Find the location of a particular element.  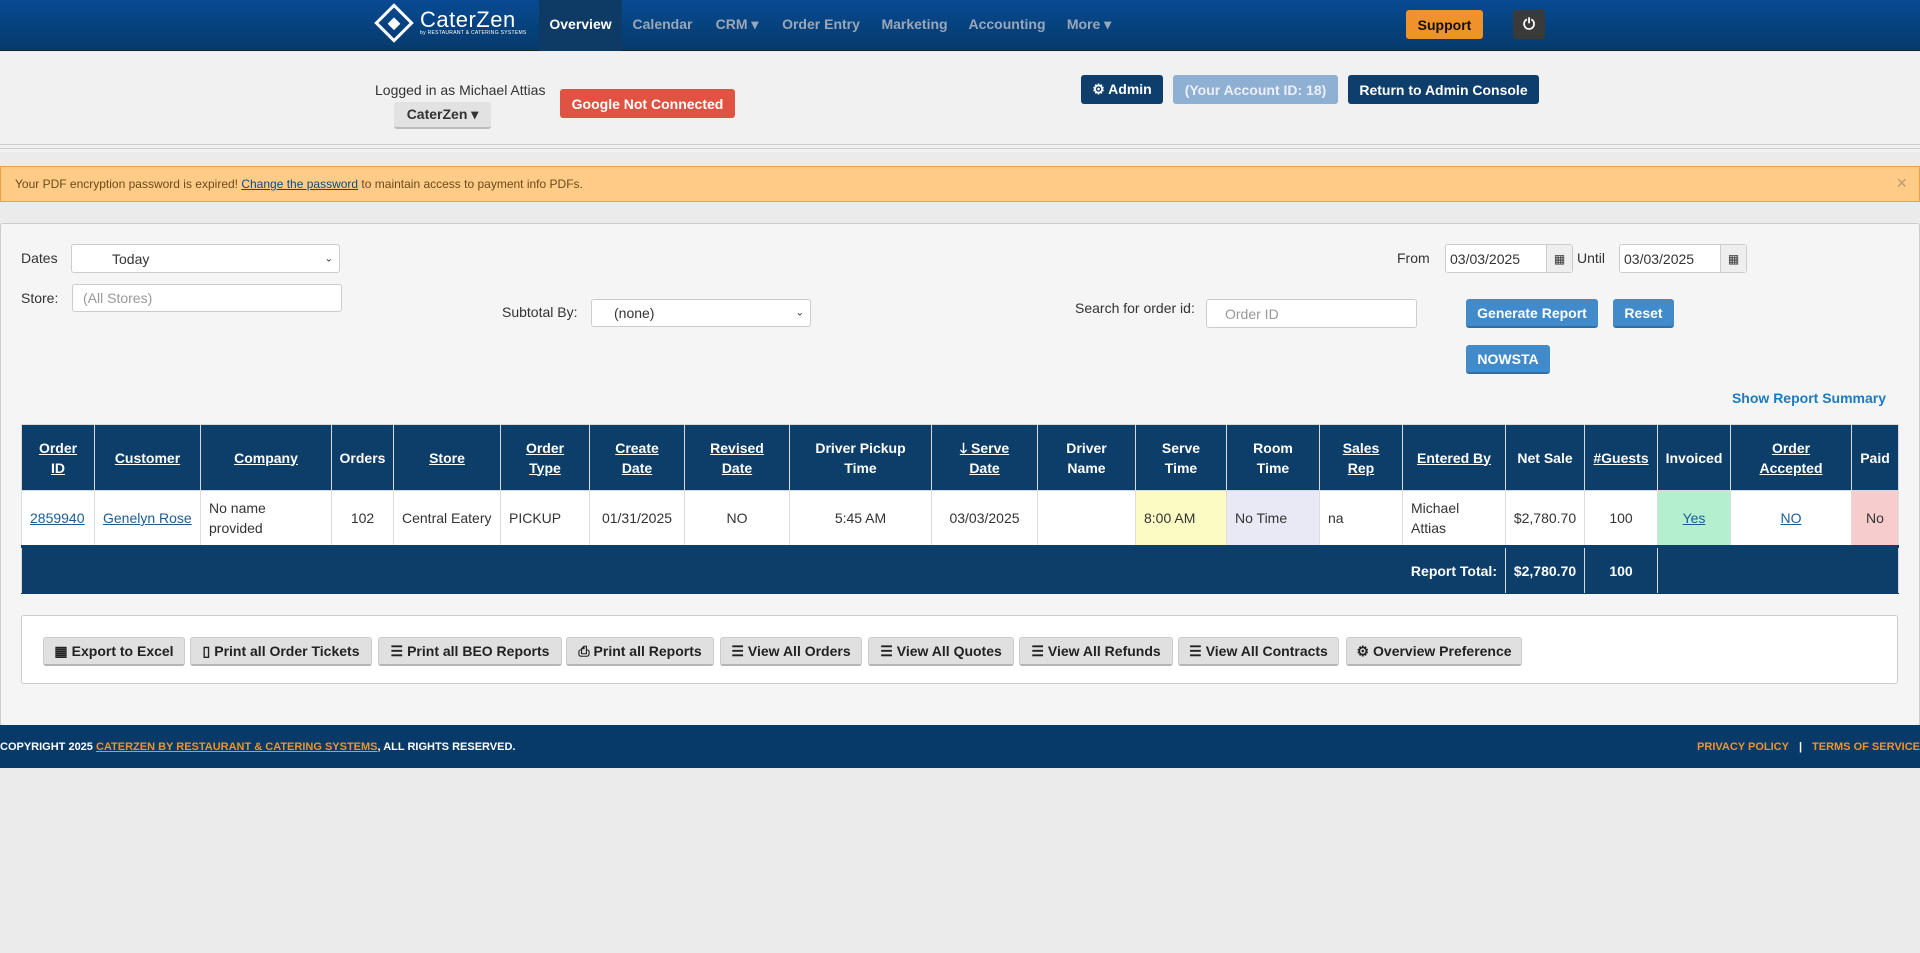

until-date-value: 03/03/2025 is located at coordinates (1659, 258).